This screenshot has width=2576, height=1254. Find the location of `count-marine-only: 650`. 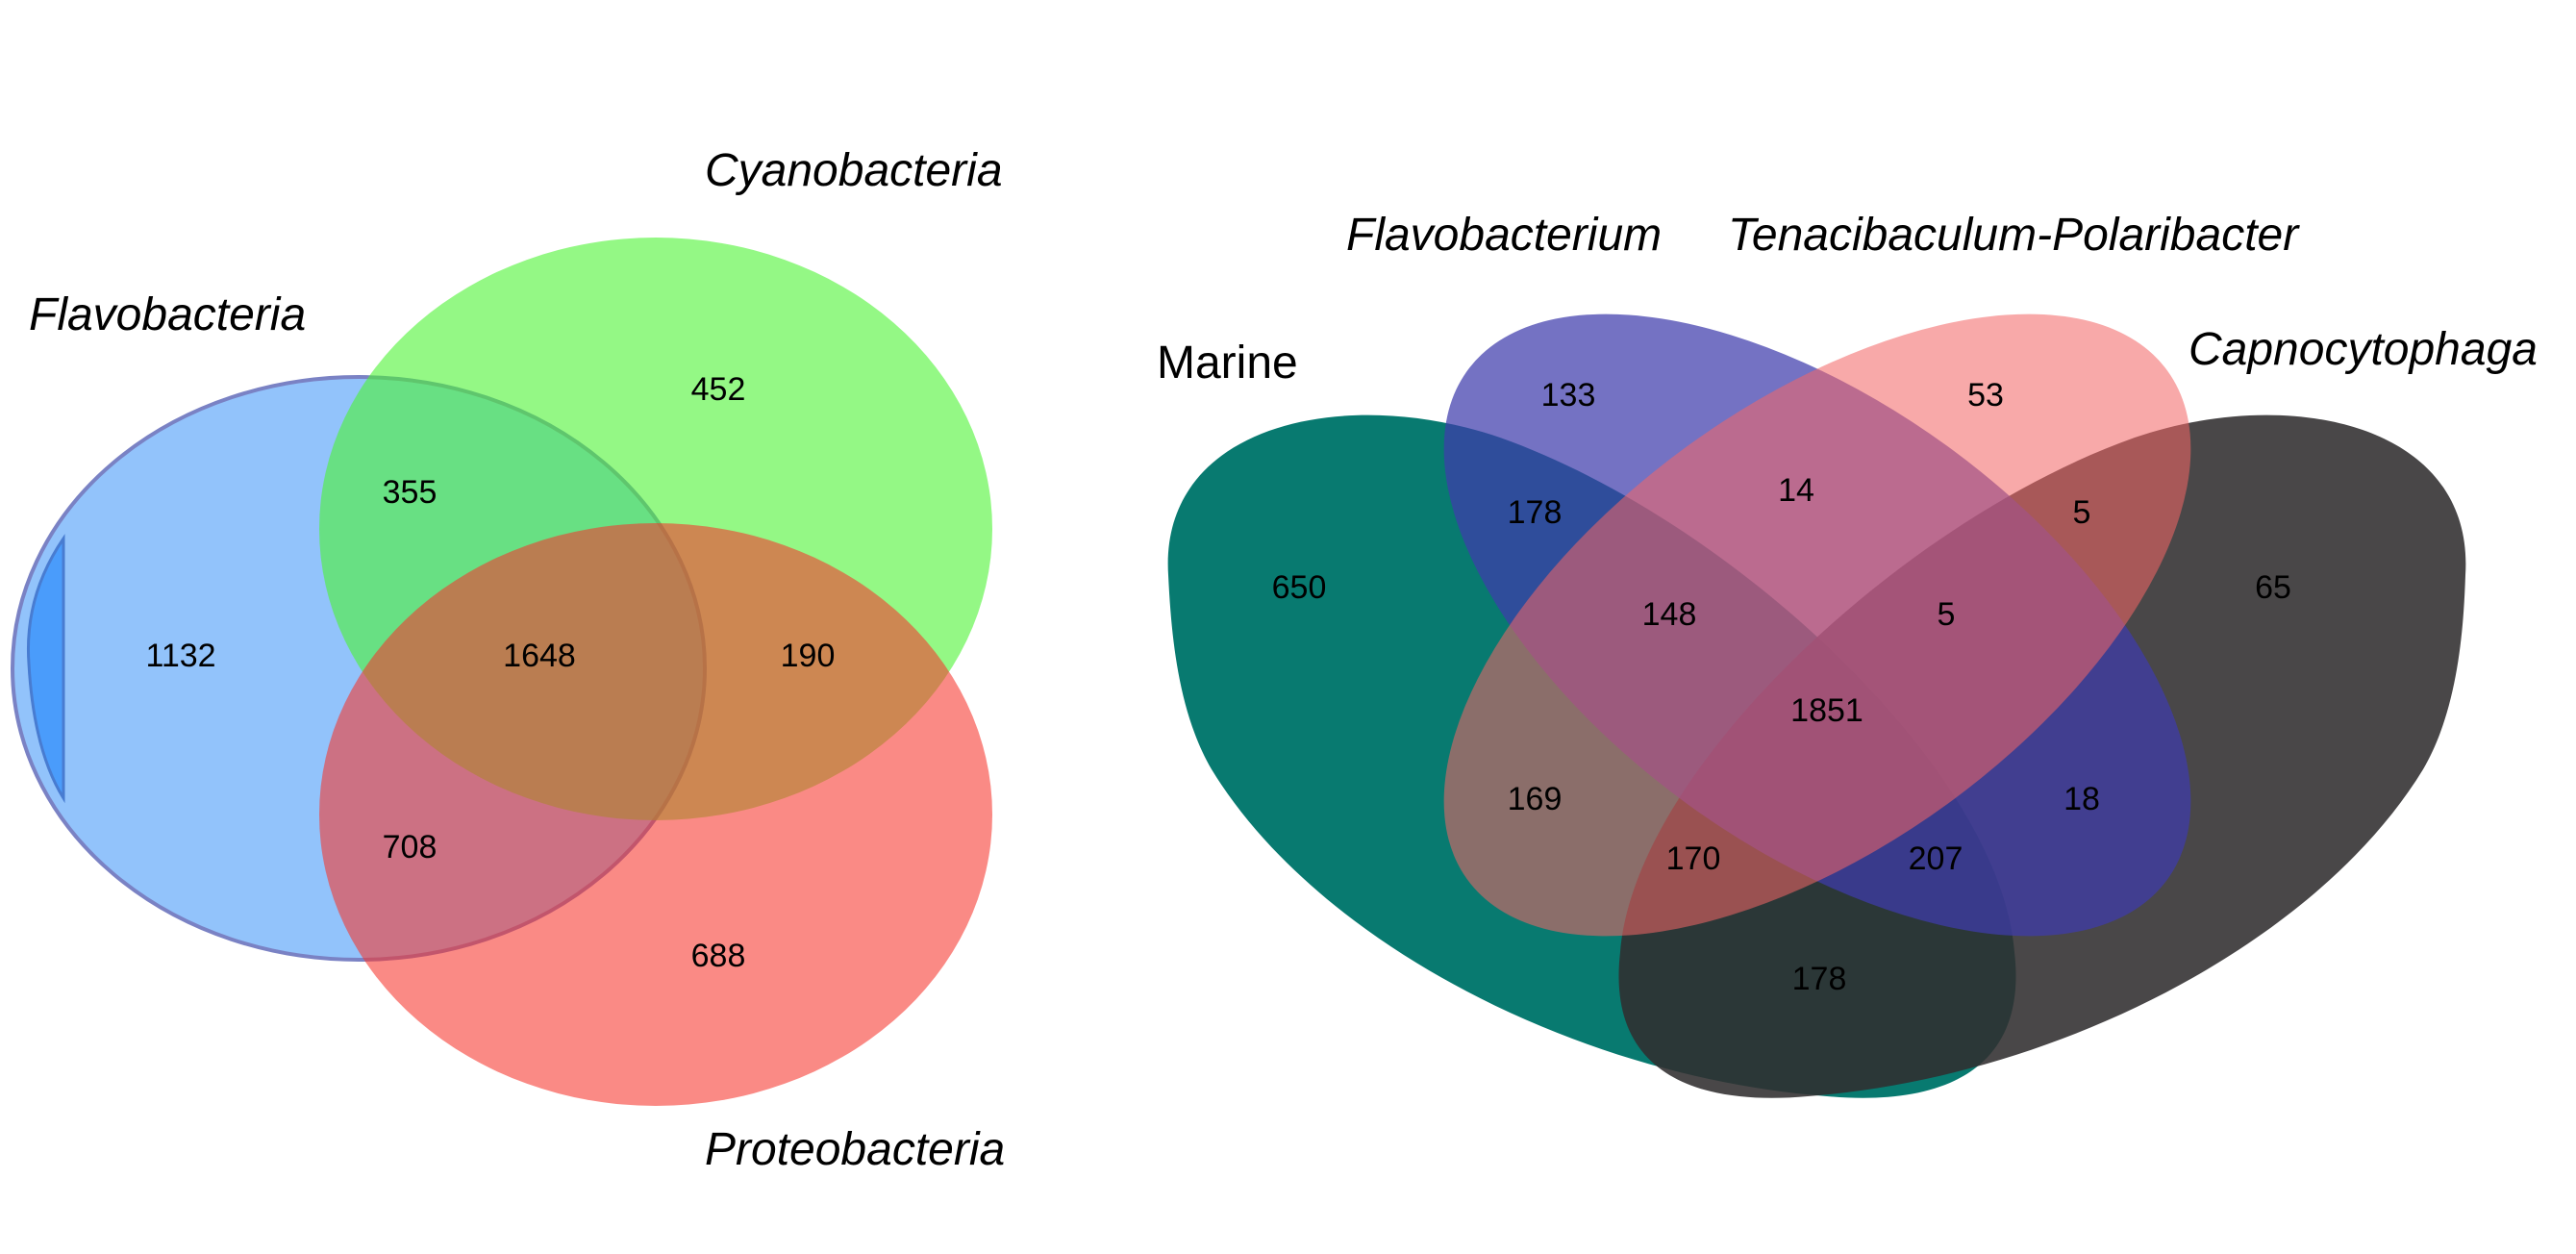

count-marine-only: 650 is located at coordinates (1299, 587).